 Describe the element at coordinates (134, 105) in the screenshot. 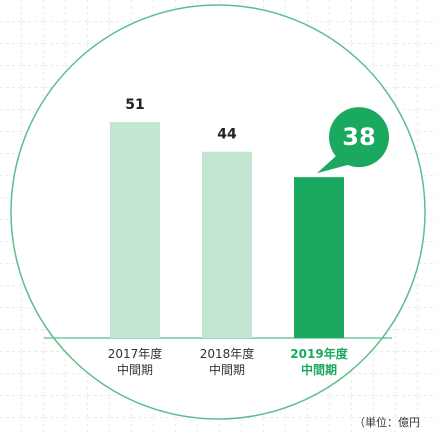

I see `value-label: 51` at that location.